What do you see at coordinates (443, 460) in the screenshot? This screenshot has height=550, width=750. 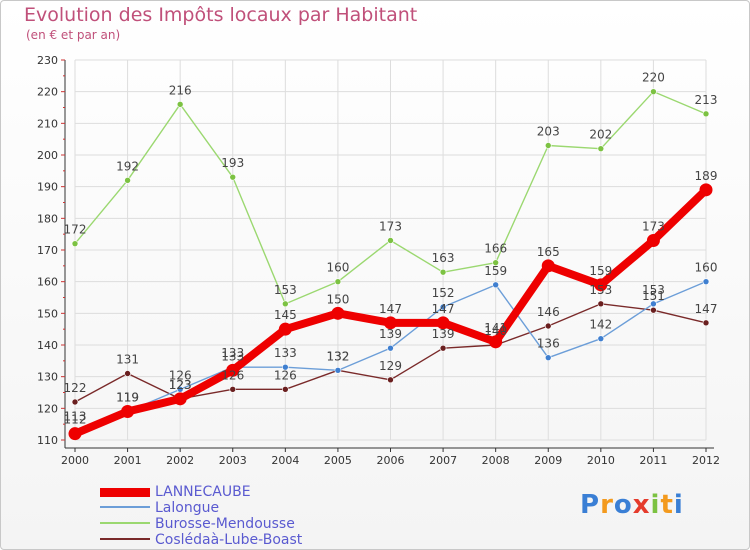 I see `x-tick-label: 2007` at bounding box center [443, 460].